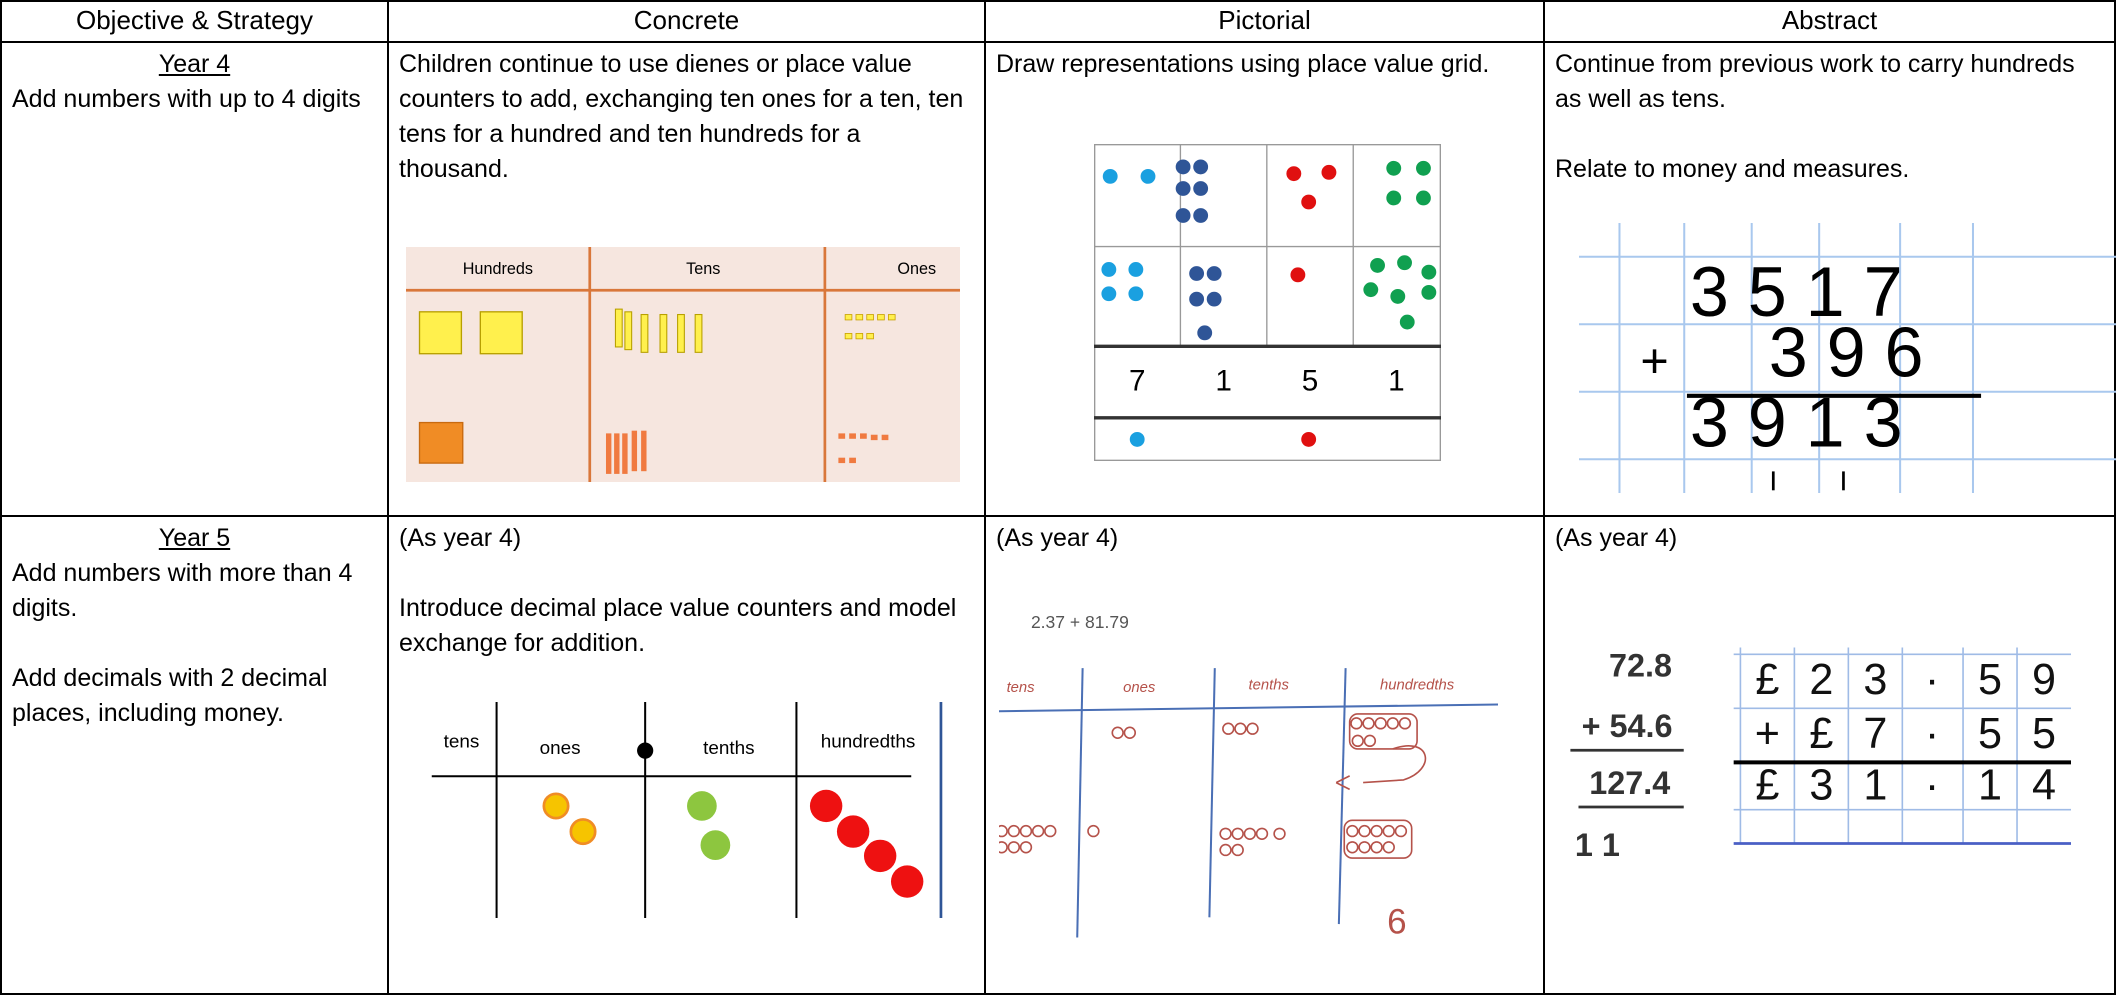 The image size is (2116, 995). Describe the element at coordinates (1767, 734) in the screenshot. I see `grid-entry: +` at that location.